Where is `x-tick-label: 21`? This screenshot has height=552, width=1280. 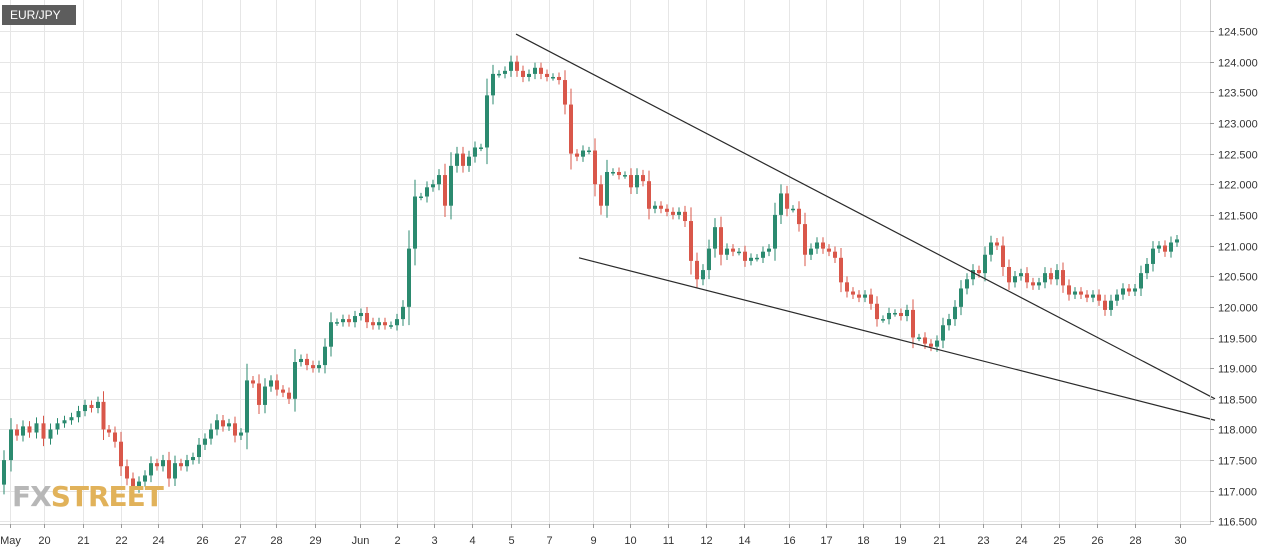 x-tick-label: 21 is located at coordinates (83, 541).